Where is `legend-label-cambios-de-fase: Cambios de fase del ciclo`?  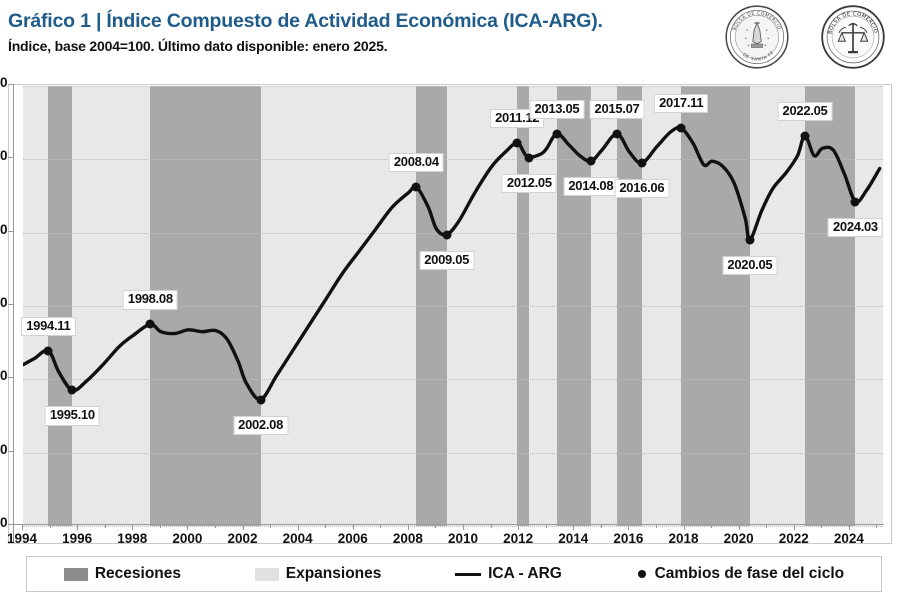 legend-label-cambios-de-fase: Cambios de fase del ciclo is located at coordinates (749, 573).